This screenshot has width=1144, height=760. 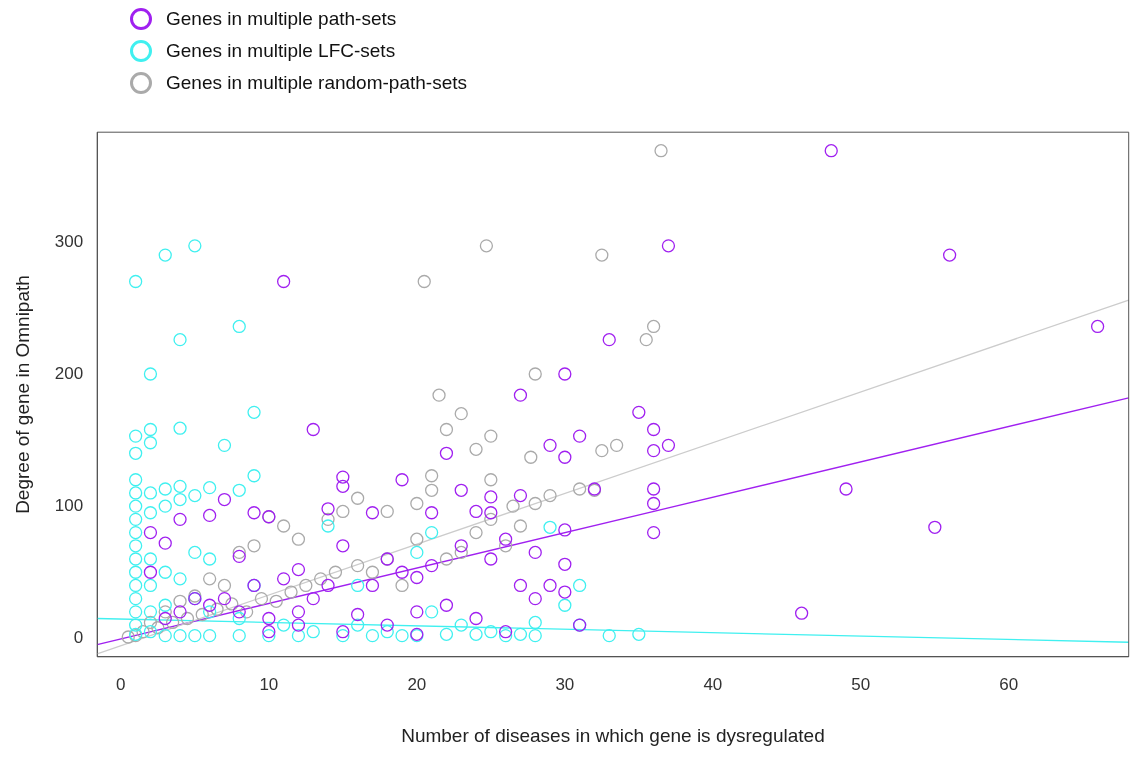 What do you see at coordinates (613, 735) in the screenshot?
I see `x-axis-title: Number of diseases in which gene is dysregulated` at bounding box center [613, 735].